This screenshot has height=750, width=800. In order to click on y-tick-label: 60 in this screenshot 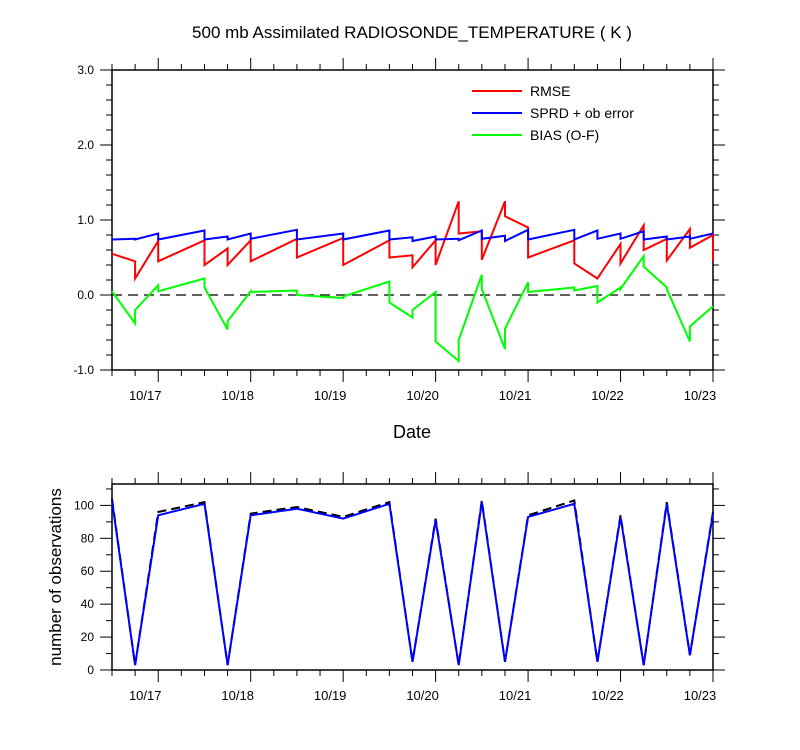, I will do `click(88, 571)`.